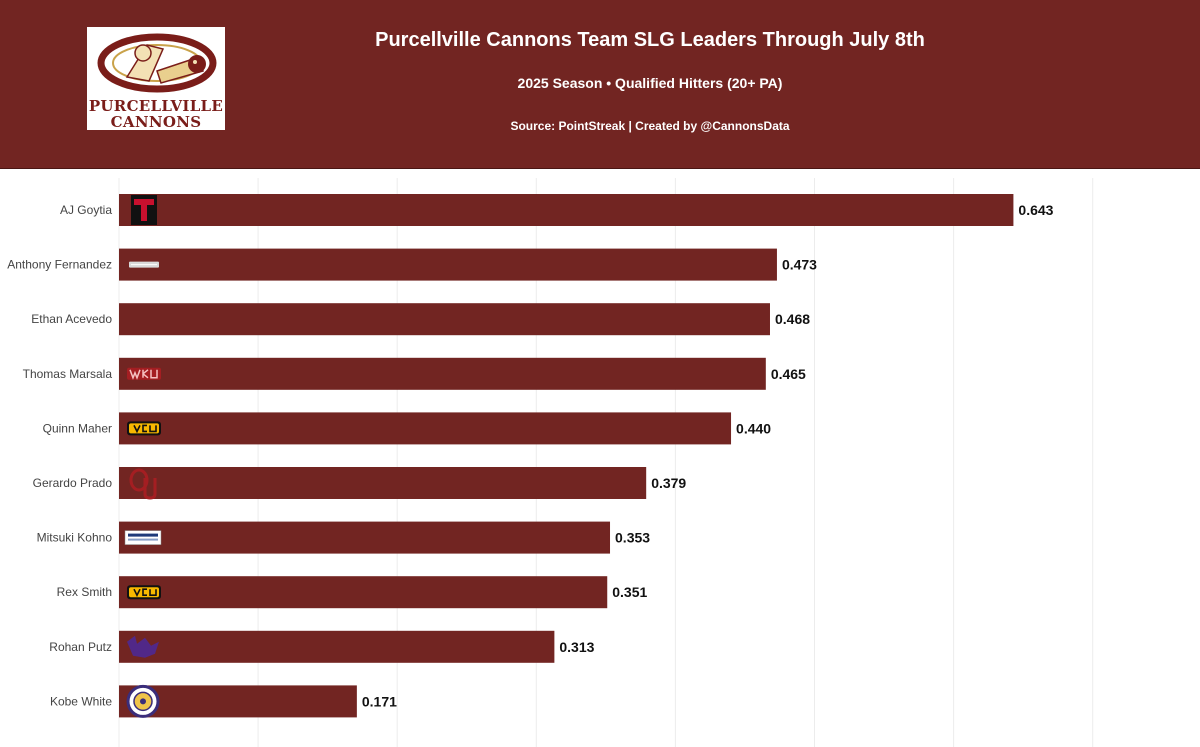 The height and width of the screenshot is (747, 1200). I want to click on oklahoma-icon, so click(143, 484).